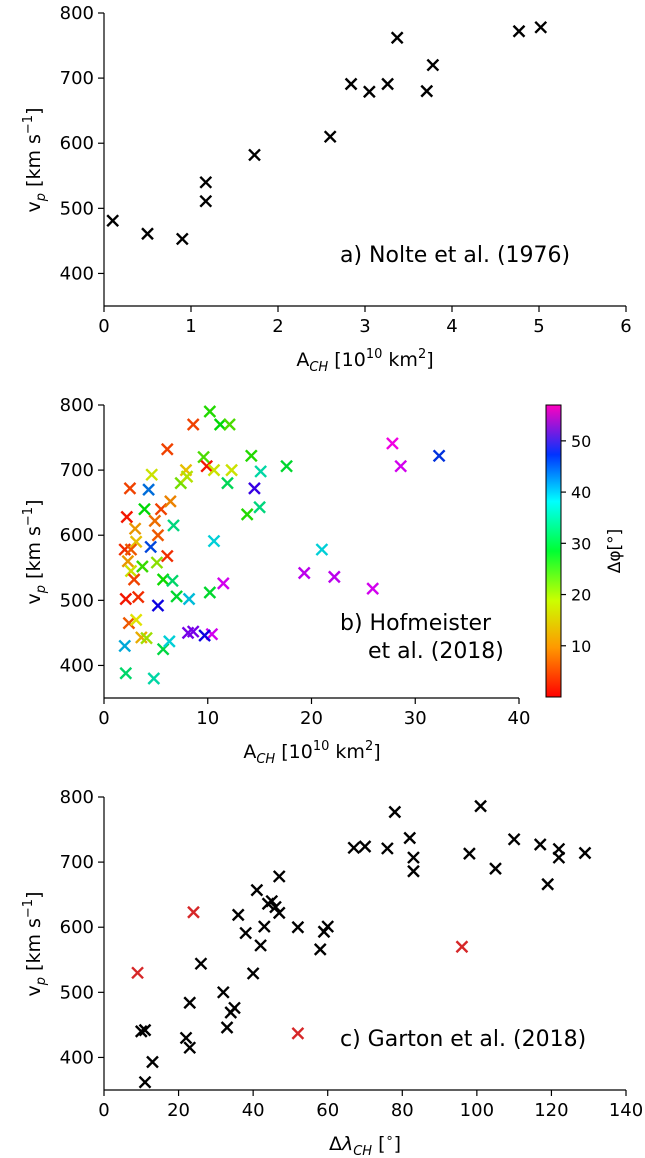 This screenshot has width=645, height=1158. What do you see at coordinates (463, 1039) in the screenshot?
I see `panel-c-annotation: c) Garton et al. (2018)` at bounding box center [463, 1039].